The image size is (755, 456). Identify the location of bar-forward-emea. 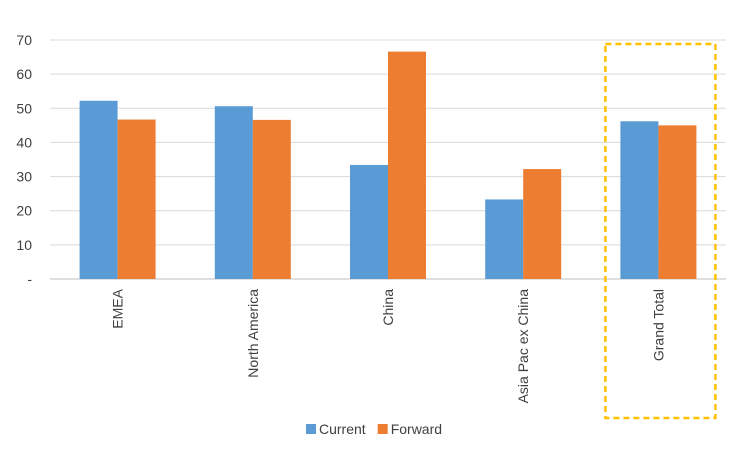
(136, 199).